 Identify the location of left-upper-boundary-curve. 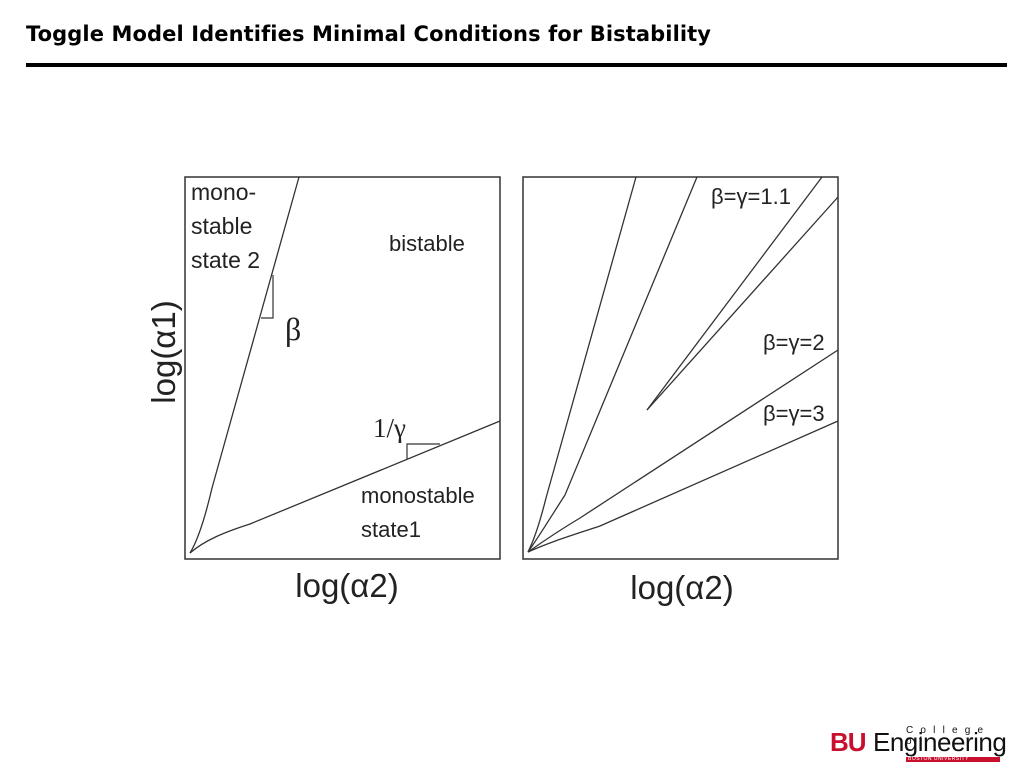
(244, 365).